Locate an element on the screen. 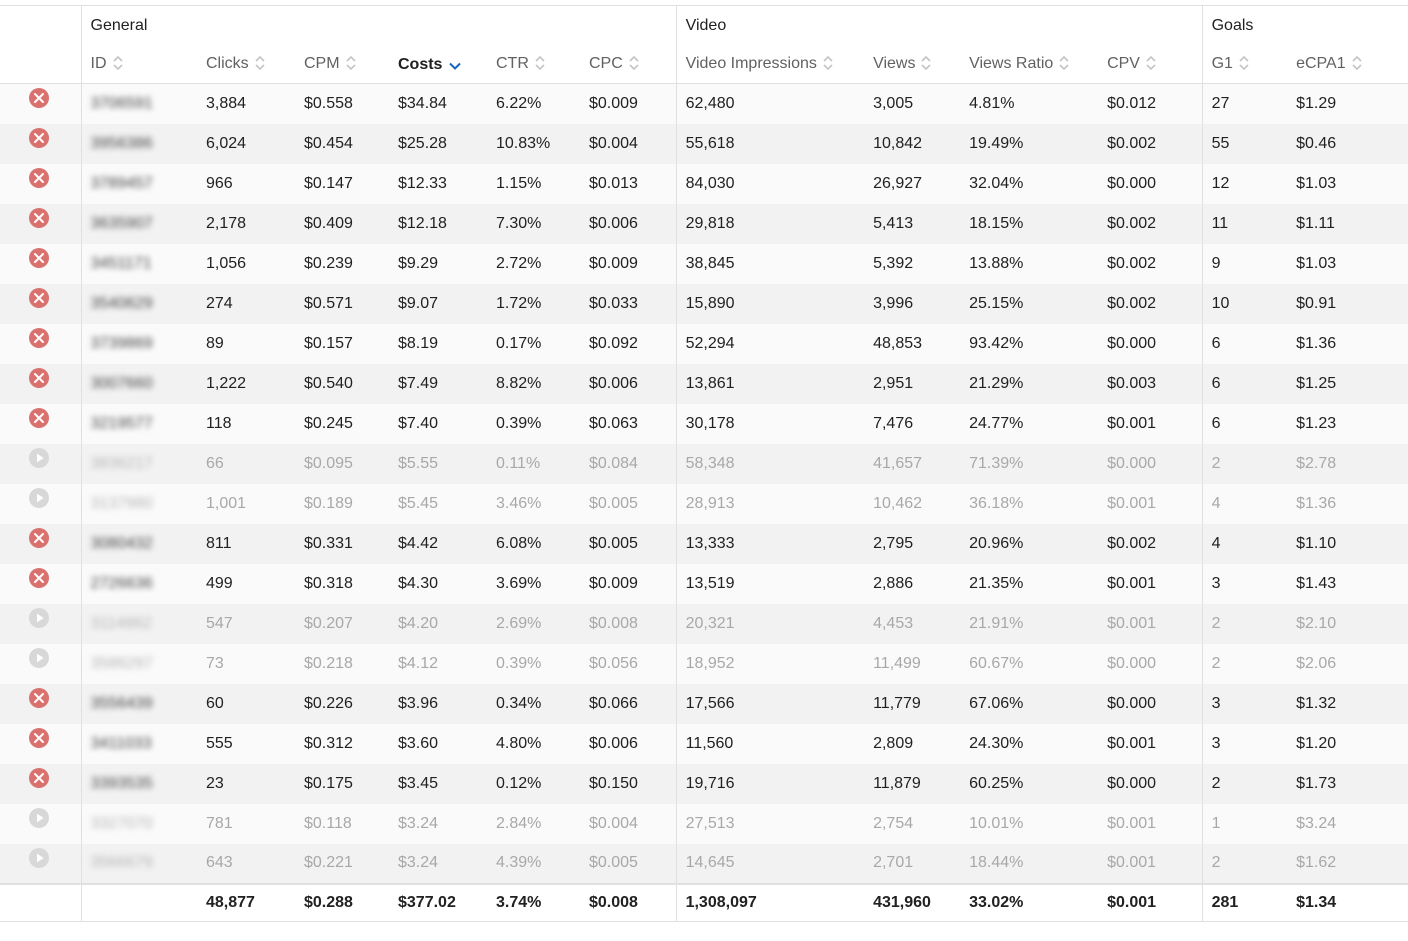 This screenshot has width=1408, height=941. cell-g1: 2 is located at coordinates (1244, 783).